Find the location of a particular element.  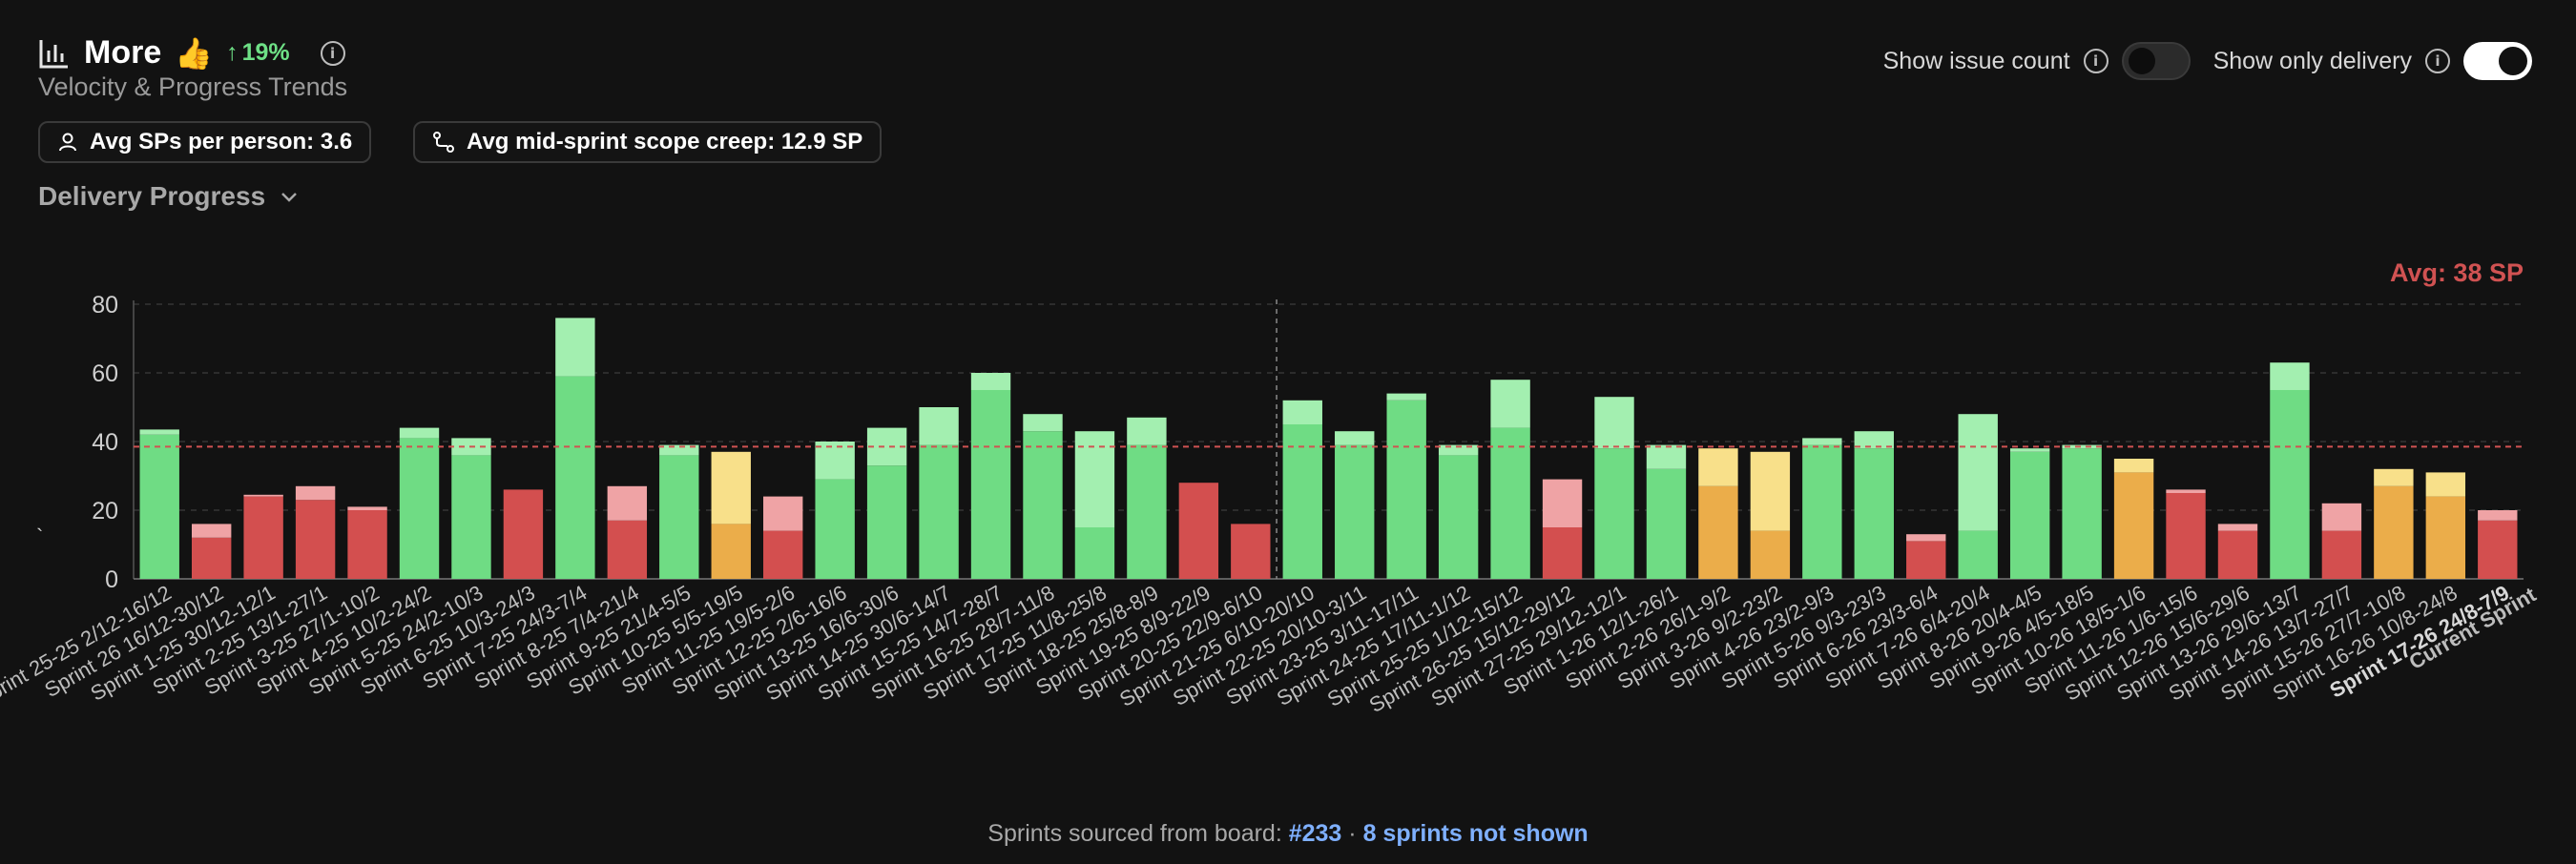

average-label: Avg: 38 SP is located at coordinates (2457, 272).